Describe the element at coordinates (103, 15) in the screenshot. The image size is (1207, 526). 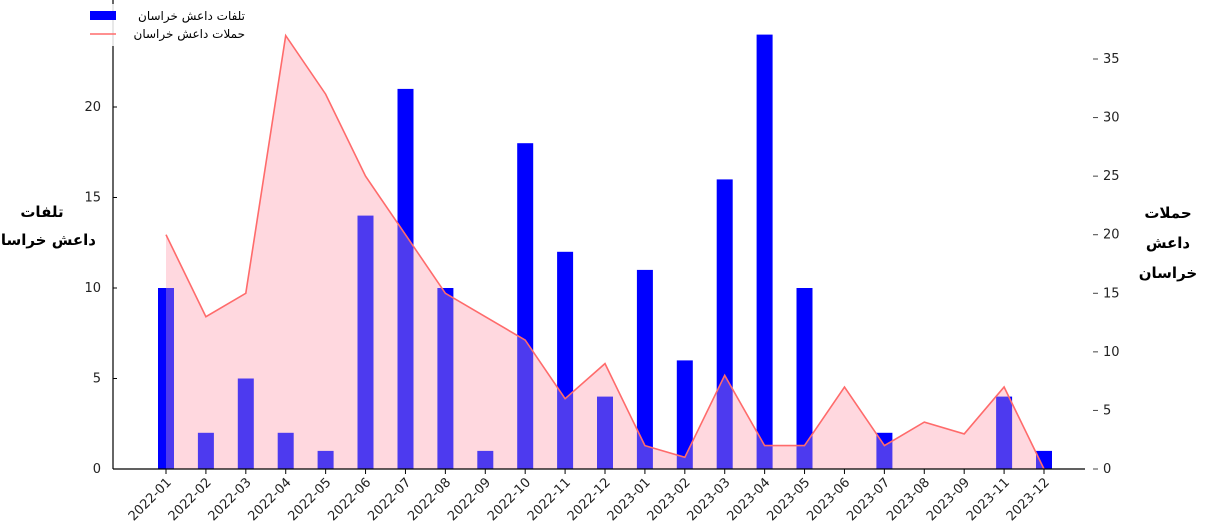
I see `legend-bar-swatch` at that location.